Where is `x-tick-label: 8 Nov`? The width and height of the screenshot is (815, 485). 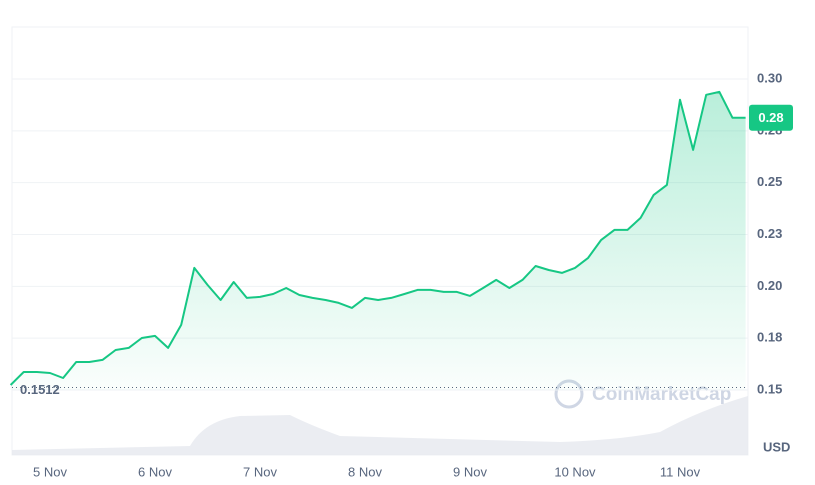
x-tick-label: 8 Nov is located at coordinates (365, 471).